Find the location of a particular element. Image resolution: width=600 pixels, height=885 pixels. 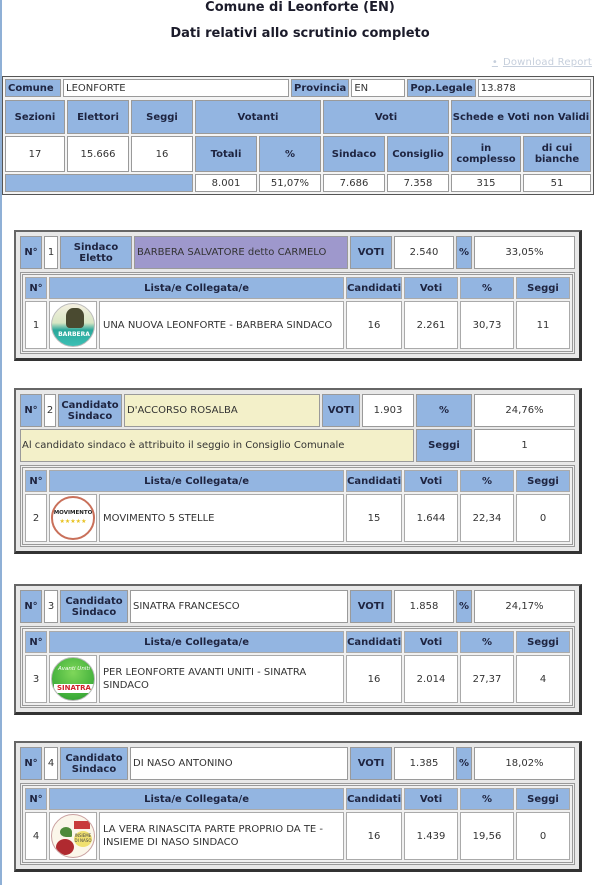

note-seggi-label: Seggi is located at coordinates (444, 445).